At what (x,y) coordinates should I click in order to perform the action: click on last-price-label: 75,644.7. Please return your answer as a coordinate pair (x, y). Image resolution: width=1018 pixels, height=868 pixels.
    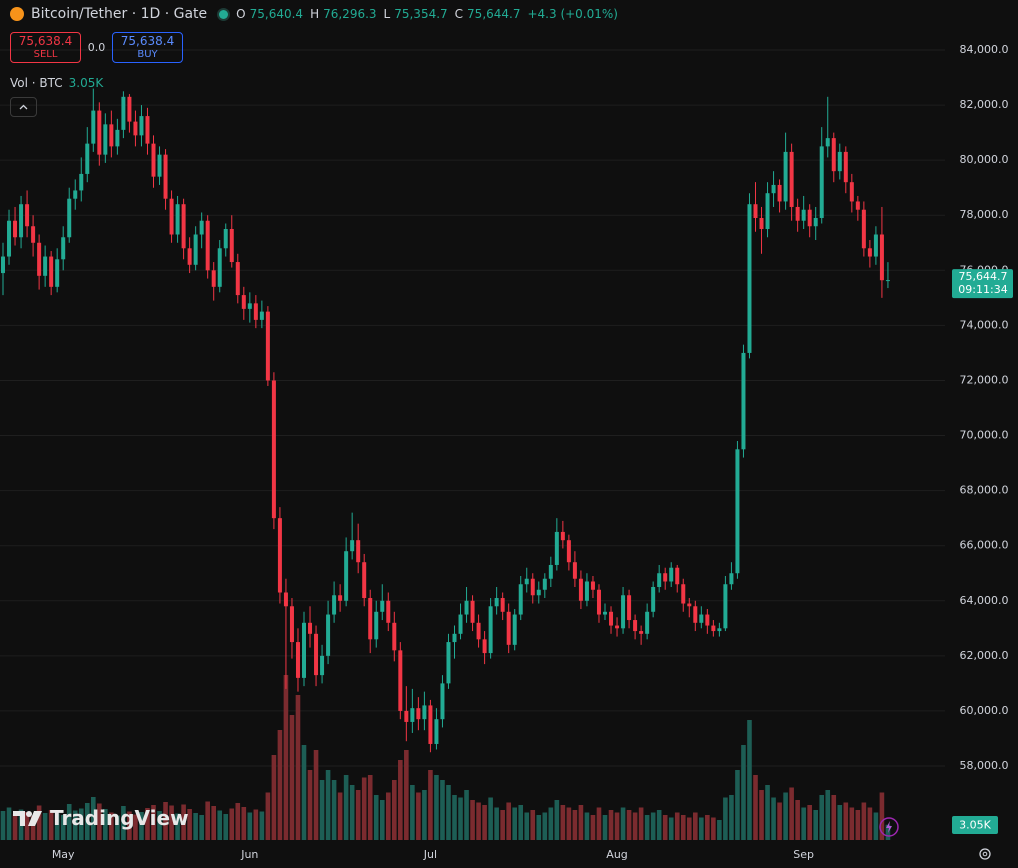
    Looking at the image, I should click on (983, 276).